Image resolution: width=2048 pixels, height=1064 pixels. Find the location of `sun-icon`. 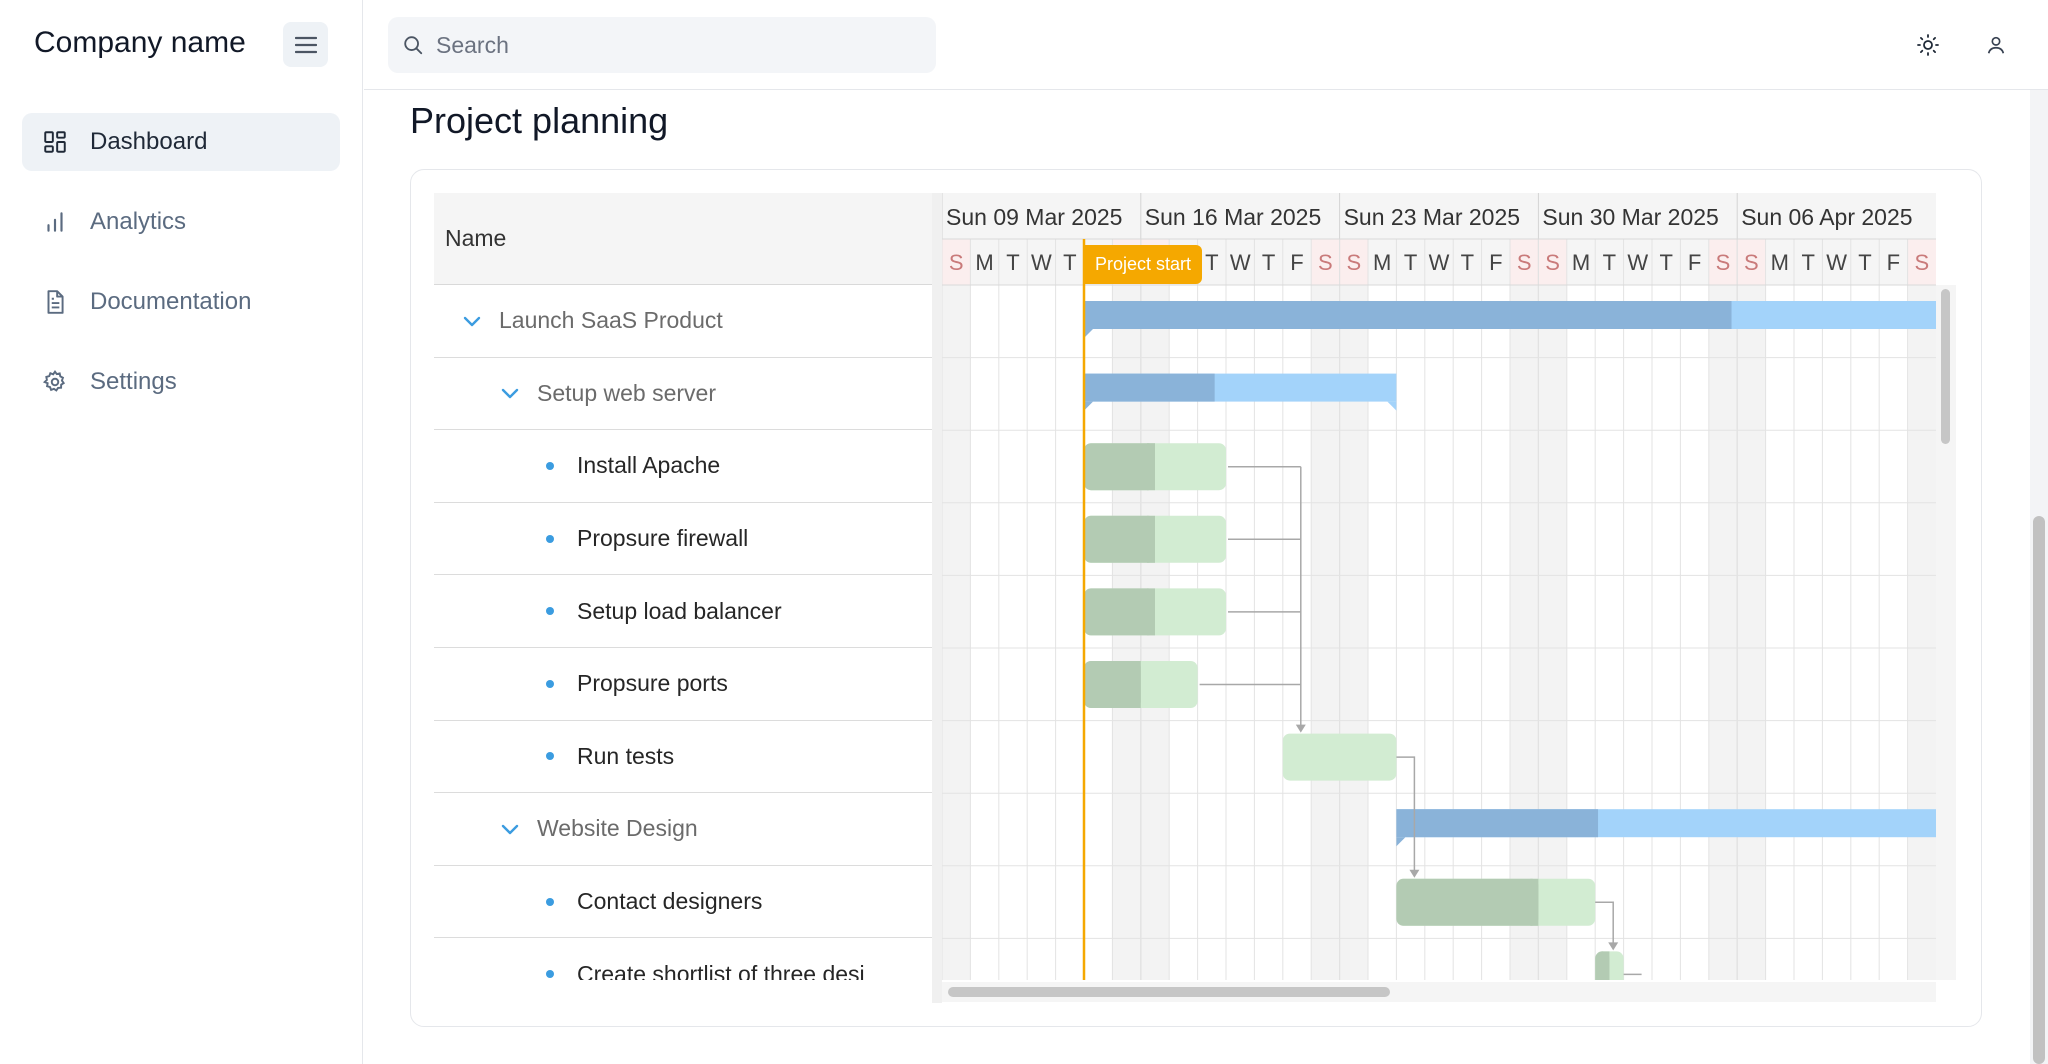

sun-icon is located at coordinates (1928, 45).